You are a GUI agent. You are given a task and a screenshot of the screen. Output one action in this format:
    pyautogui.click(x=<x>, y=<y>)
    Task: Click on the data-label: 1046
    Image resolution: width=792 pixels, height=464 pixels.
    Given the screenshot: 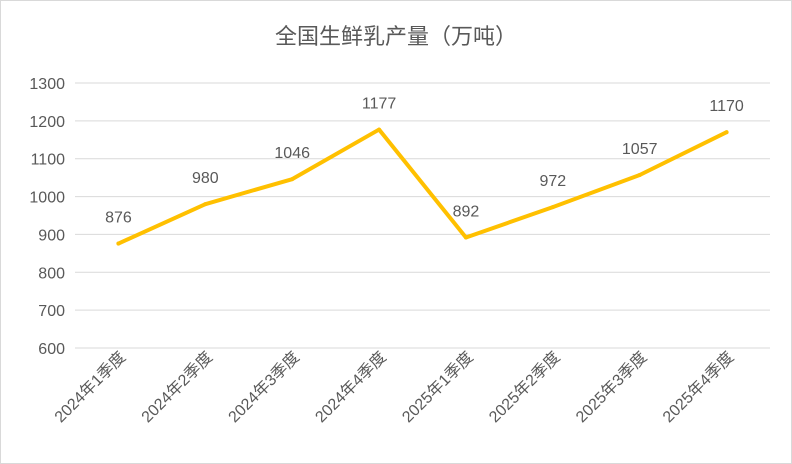 What is the action you would take?
    pyautogui.click(x=292, y=153)
    